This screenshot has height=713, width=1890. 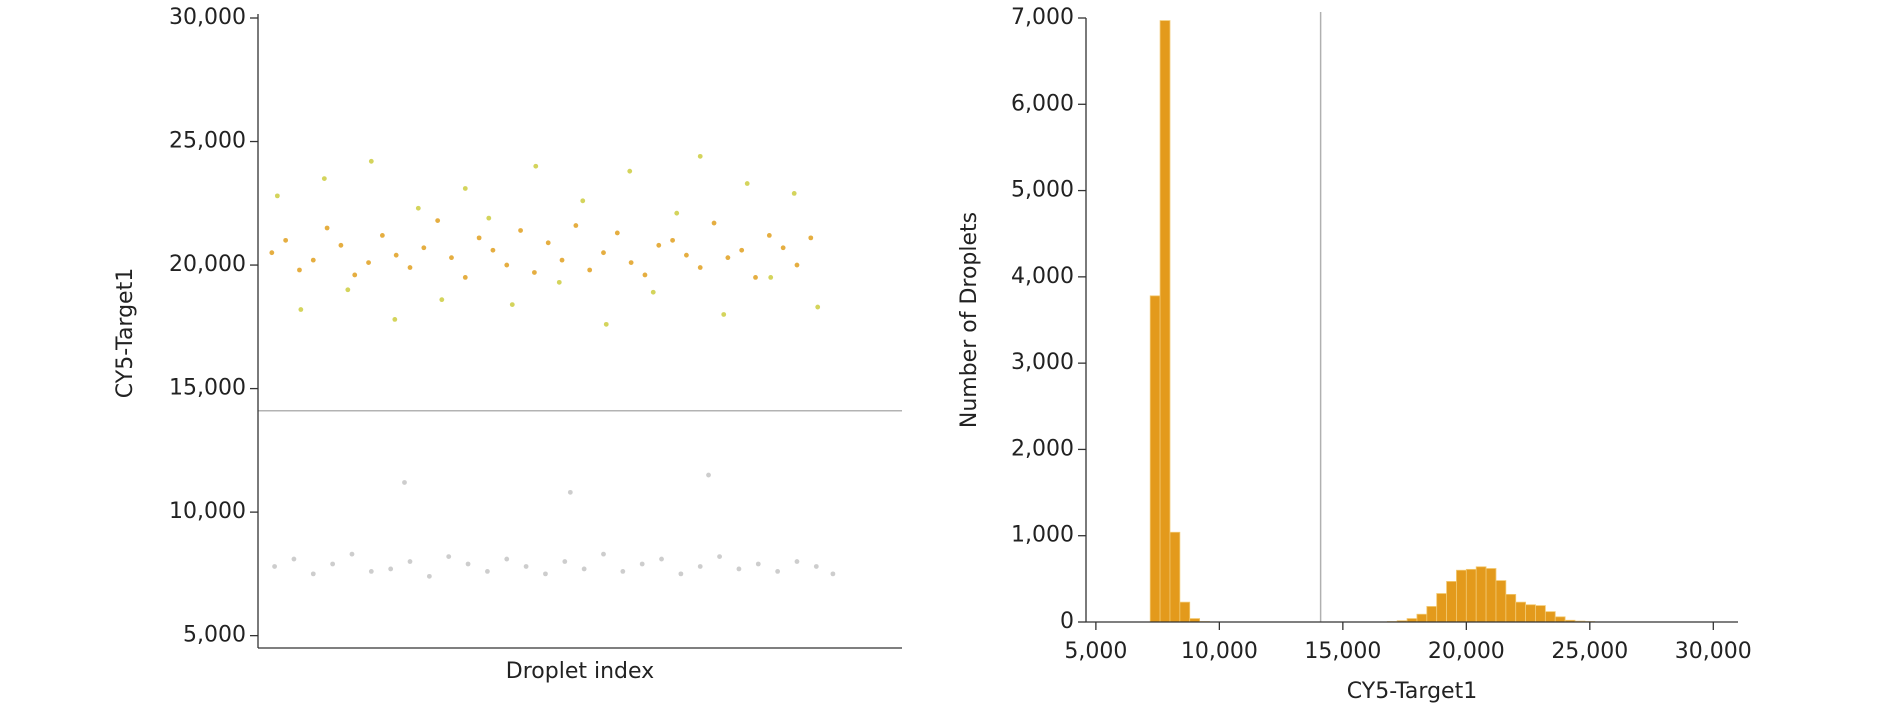 What do you see at coordinates (1042, 362) in the screenshot?
I see `y-tick-label: 3,000` at bounding box center [1042, 362].